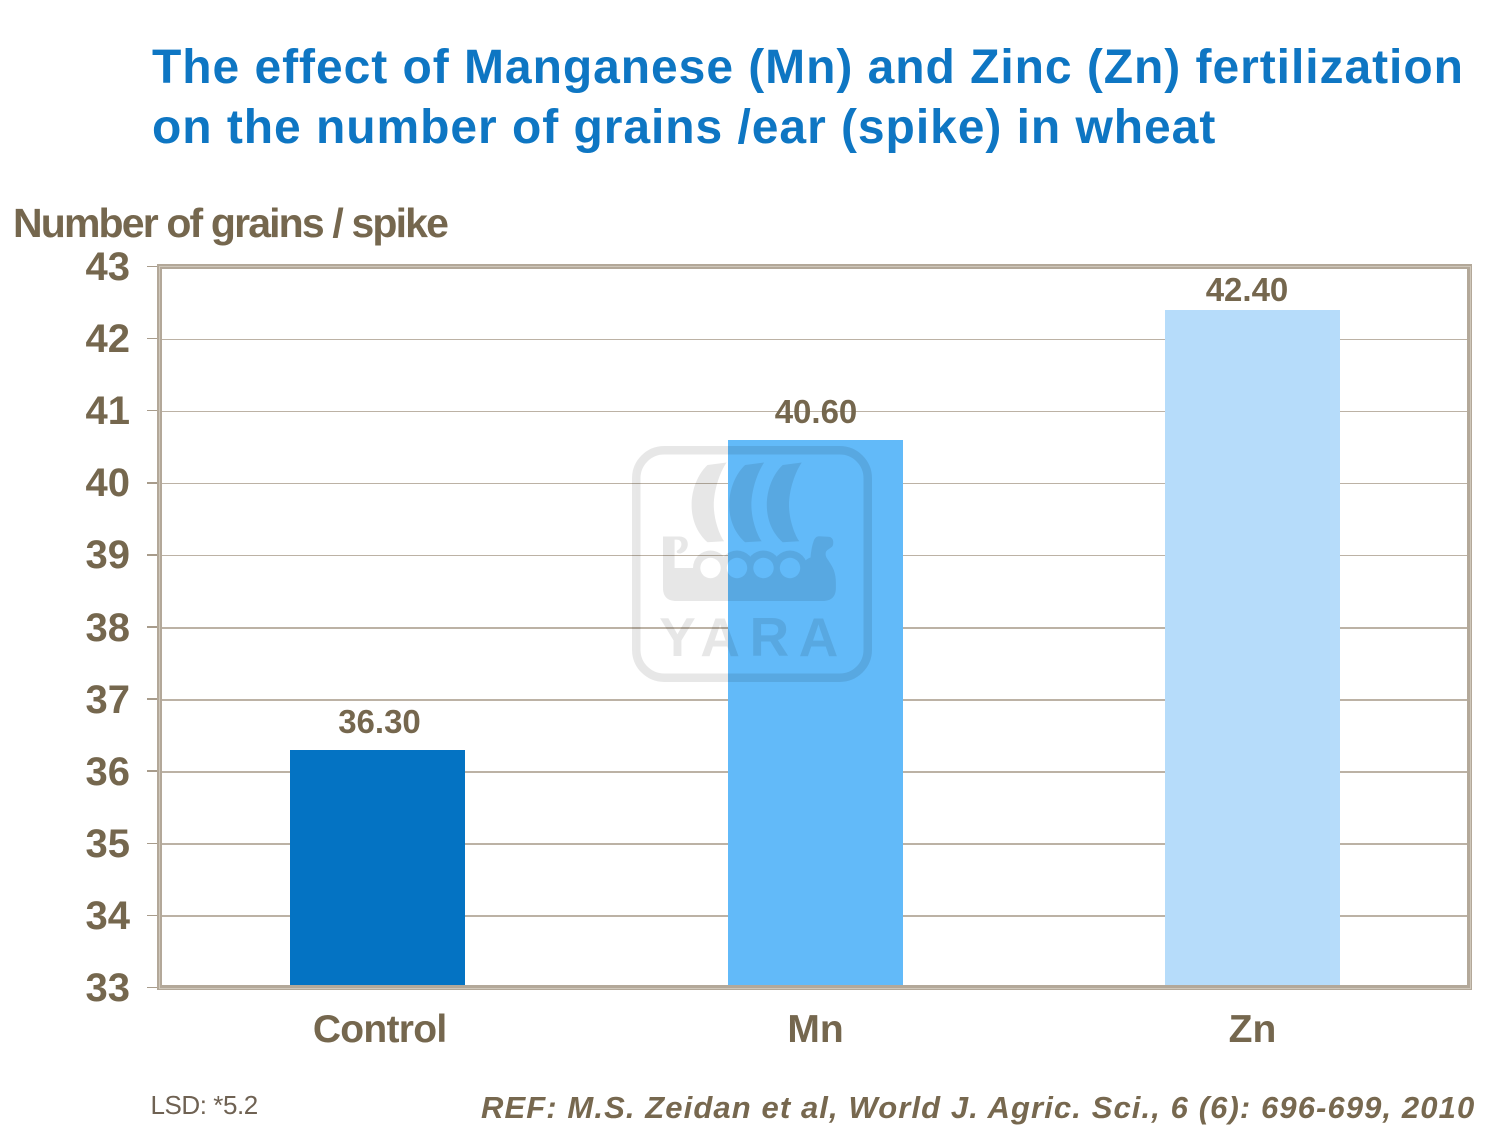  I want to click on svg-text: YARA, so click(753, 637).